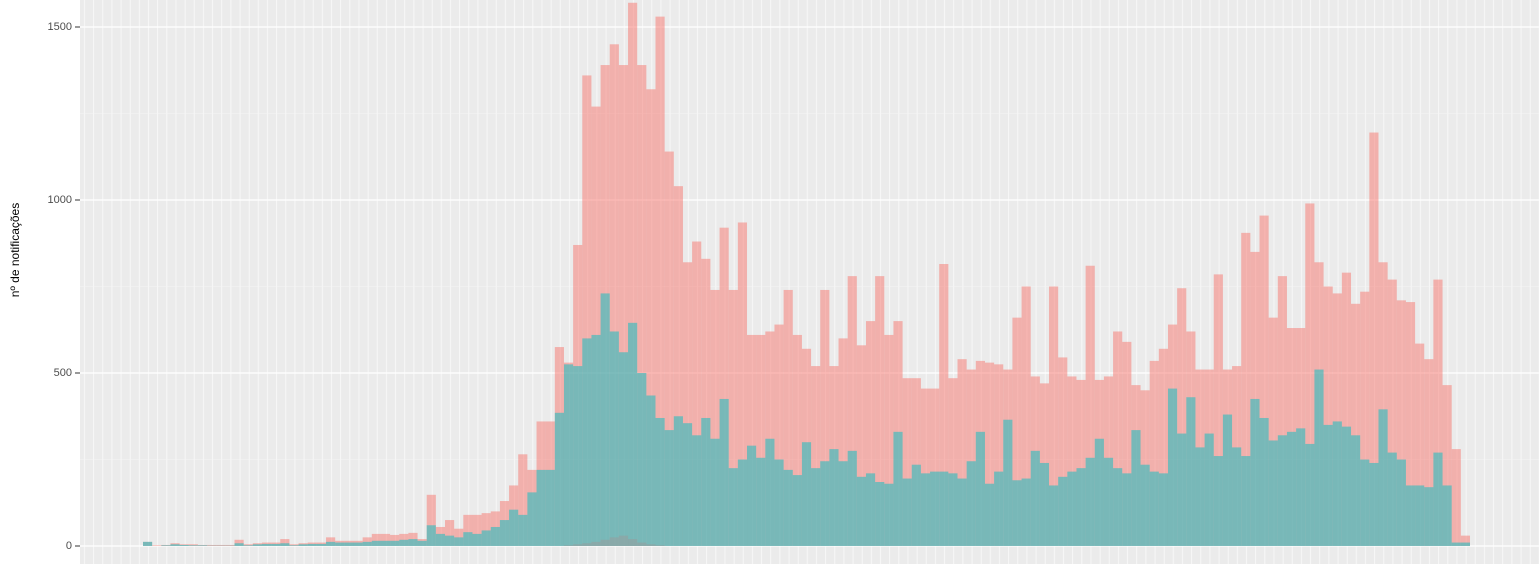 The height and width of the screenshot is (569, 1539). I want to click on y-tick-label: 1500, so click(60, 27).